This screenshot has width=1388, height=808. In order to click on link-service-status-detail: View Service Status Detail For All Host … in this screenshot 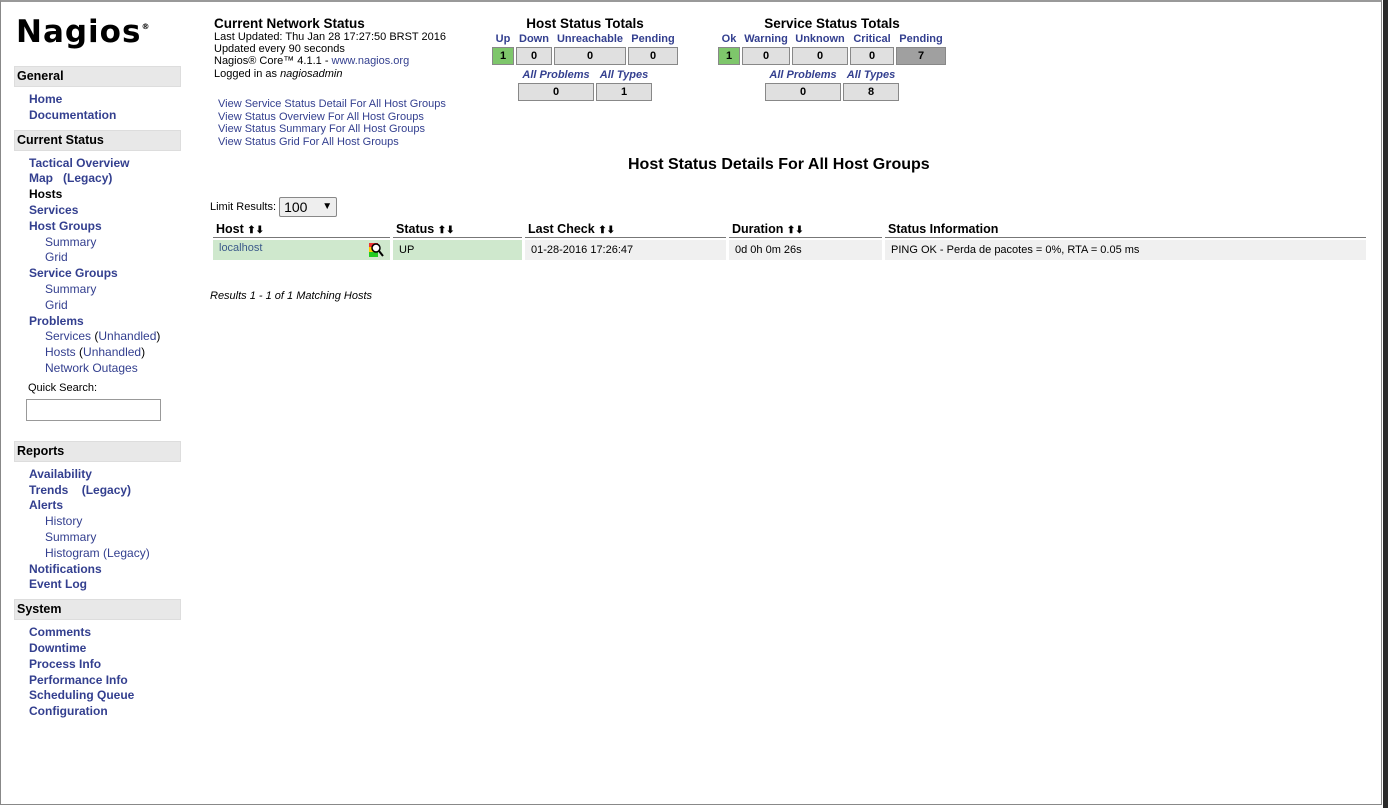, I will do `click(332, 104)`.